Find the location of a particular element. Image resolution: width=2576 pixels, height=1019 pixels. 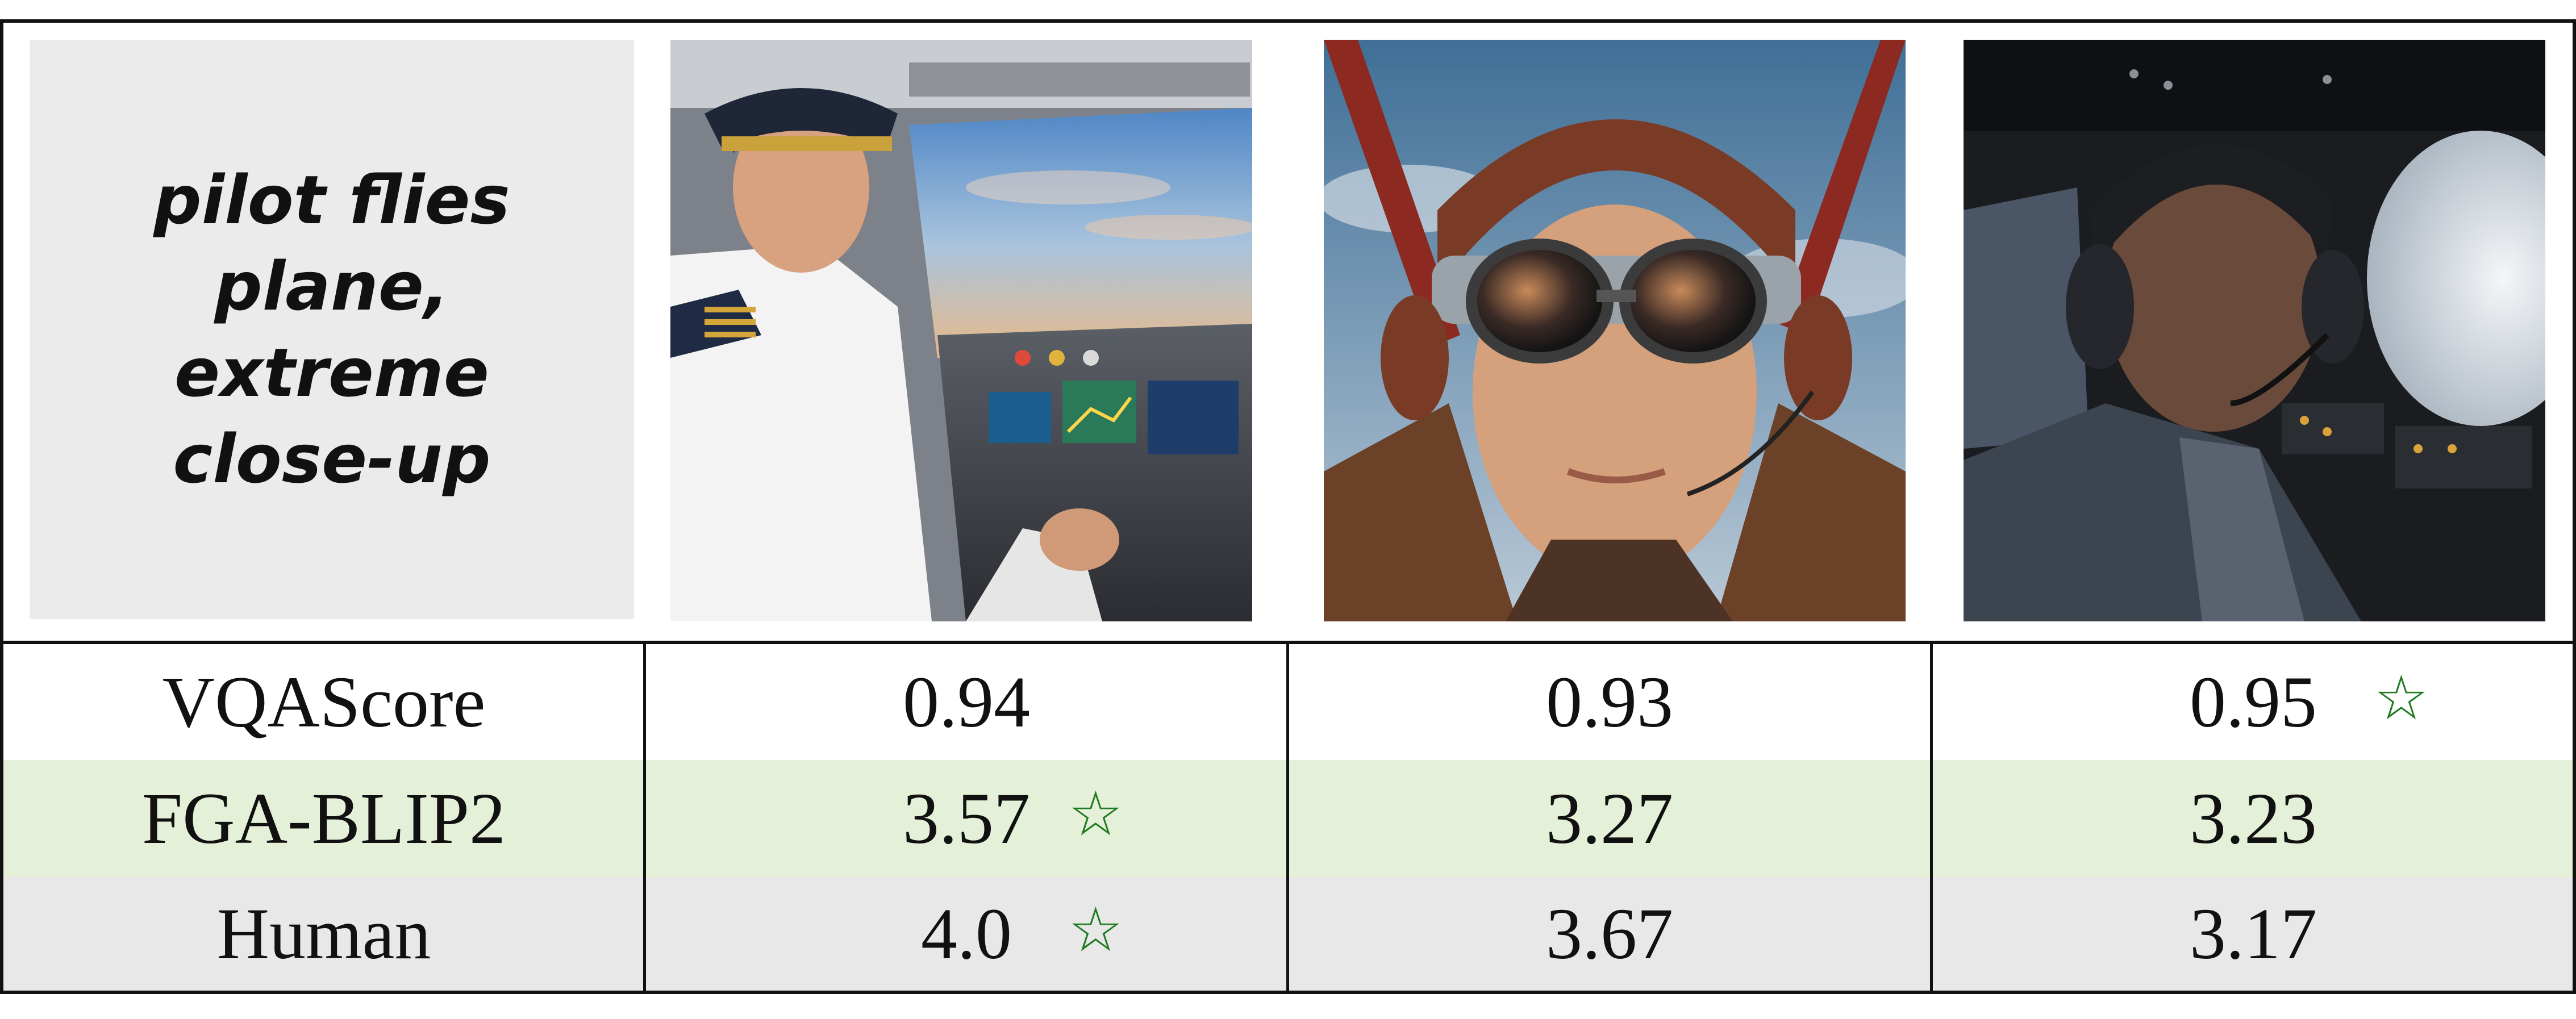

prompt-cell: pilot flies plane, extreme close-up is located at coordinates (332, 329).